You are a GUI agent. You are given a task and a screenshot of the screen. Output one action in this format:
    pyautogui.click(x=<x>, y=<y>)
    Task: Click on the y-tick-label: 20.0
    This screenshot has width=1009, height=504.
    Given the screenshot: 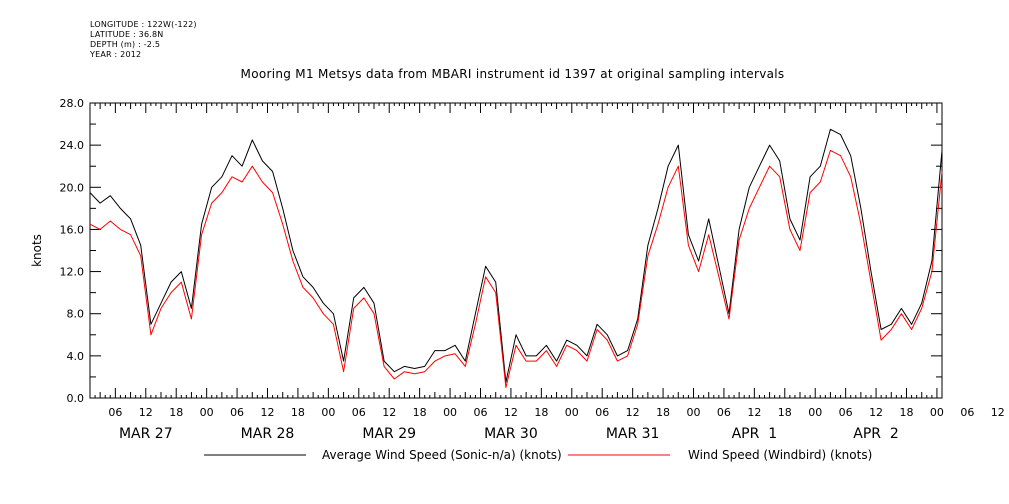 What is the action you would take?
    pyautogui.click(x=72, y=187)
    